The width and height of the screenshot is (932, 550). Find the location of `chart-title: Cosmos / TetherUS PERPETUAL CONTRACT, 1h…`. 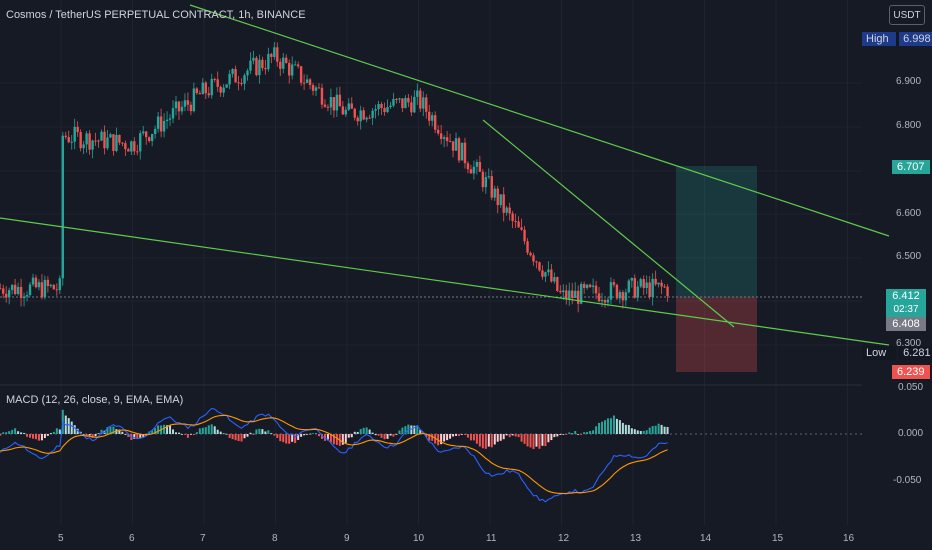

chart-title: Cosmos / TetherUS PERPETUAL CONTRACT, 1h… is located at coordinates (156, 15).